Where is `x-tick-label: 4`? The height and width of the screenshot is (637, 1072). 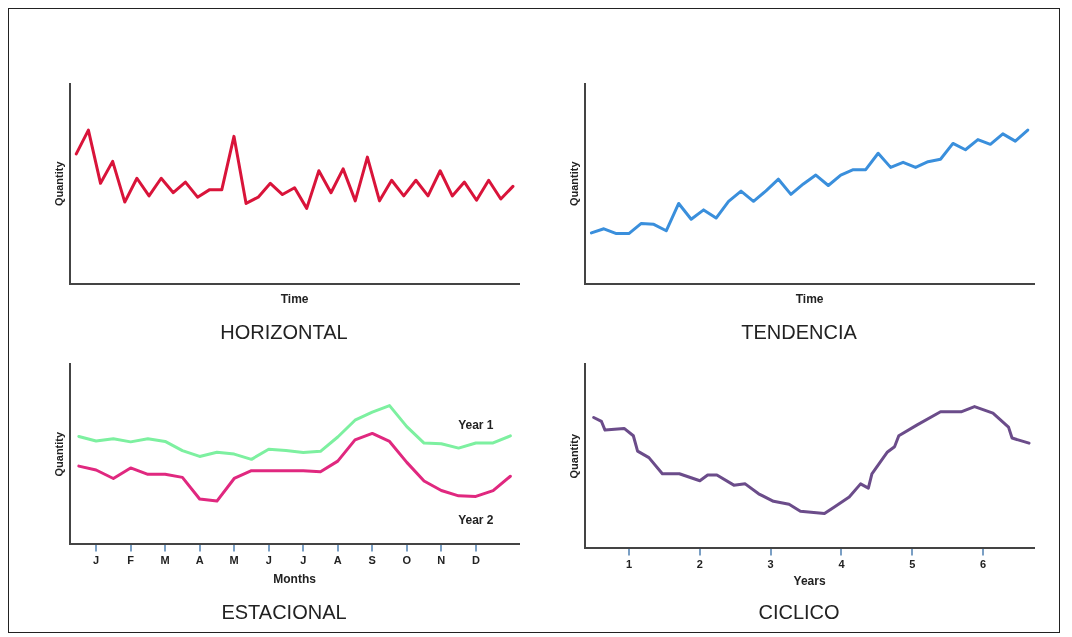
x-tick-label: 4 is located at coordinates (842, 564).